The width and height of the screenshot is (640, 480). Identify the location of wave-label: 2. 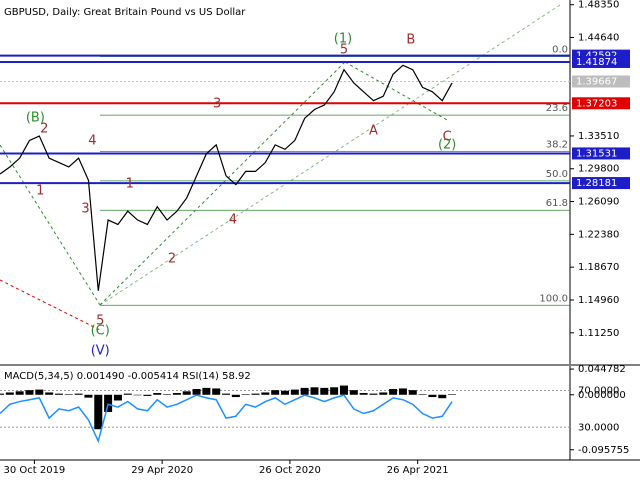
(172, 259).